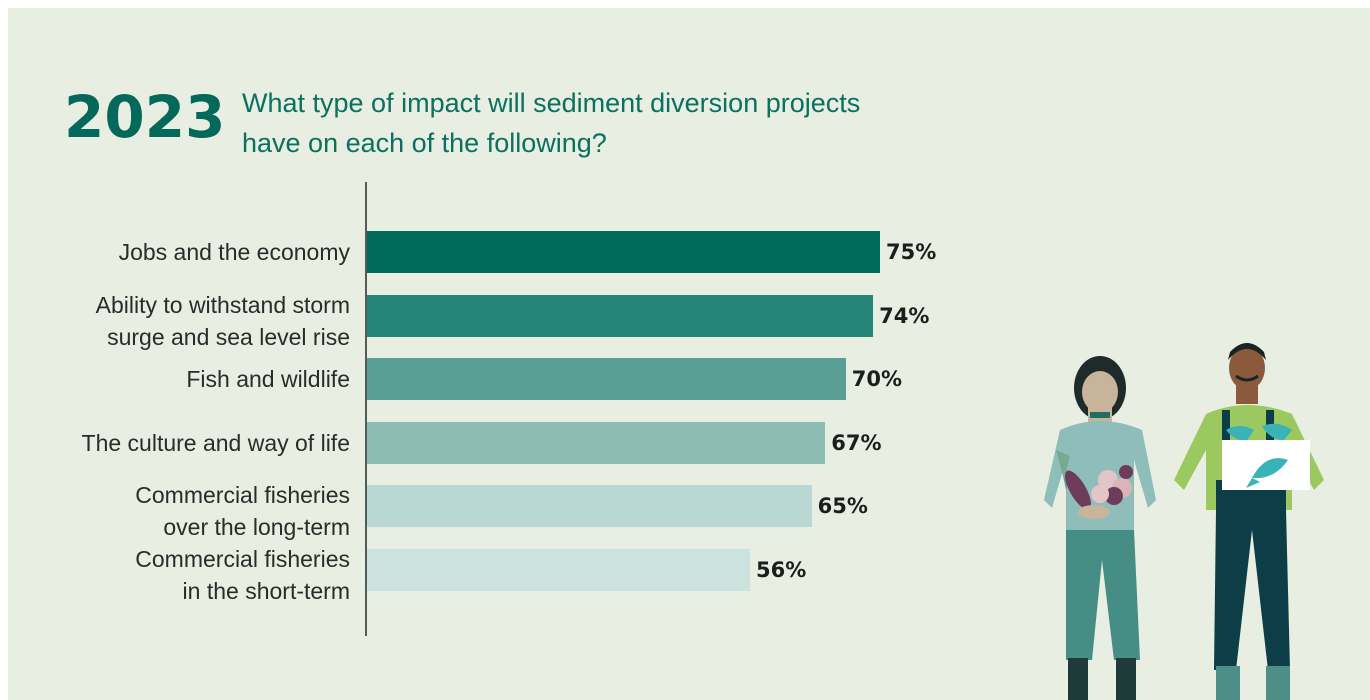 Image resolution: width=1370 pixels, height=700 pixels. Describe the element at coordinates (180, 511) in the screenshot. I see `category-label: Commercial fisheries over the long-term` at that location.